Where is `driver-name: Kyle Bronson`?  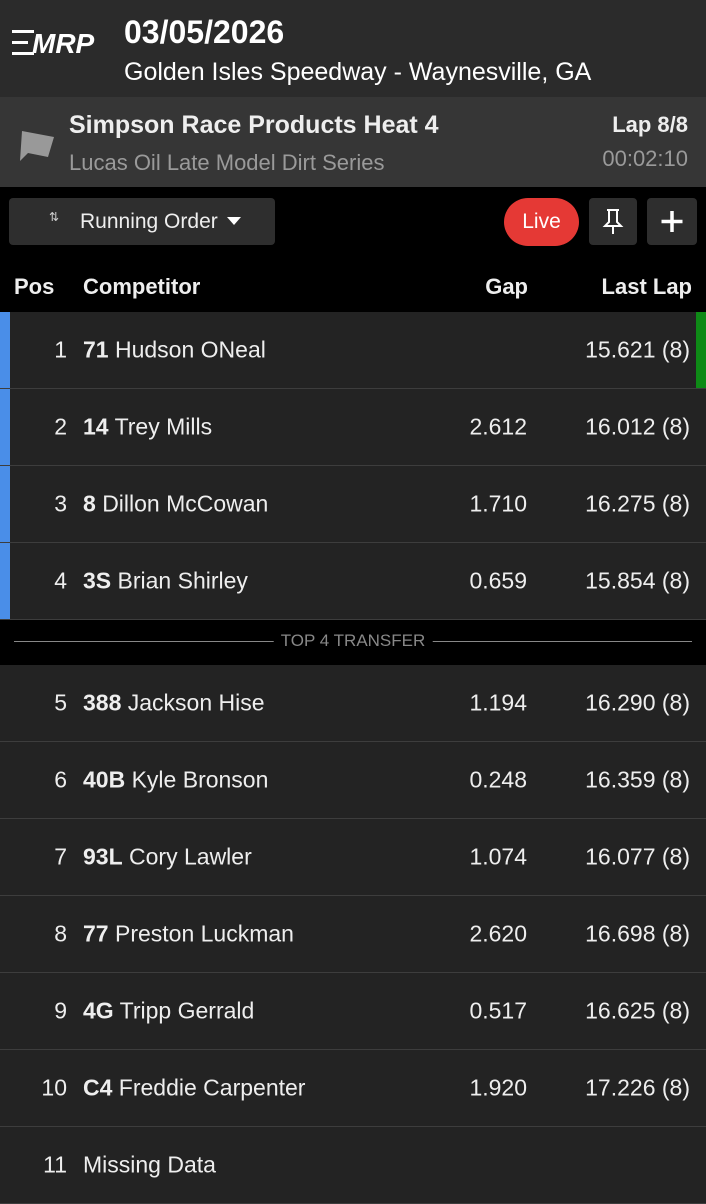
driver-name: Kyle Bronson is located at coordinates (200, 779).